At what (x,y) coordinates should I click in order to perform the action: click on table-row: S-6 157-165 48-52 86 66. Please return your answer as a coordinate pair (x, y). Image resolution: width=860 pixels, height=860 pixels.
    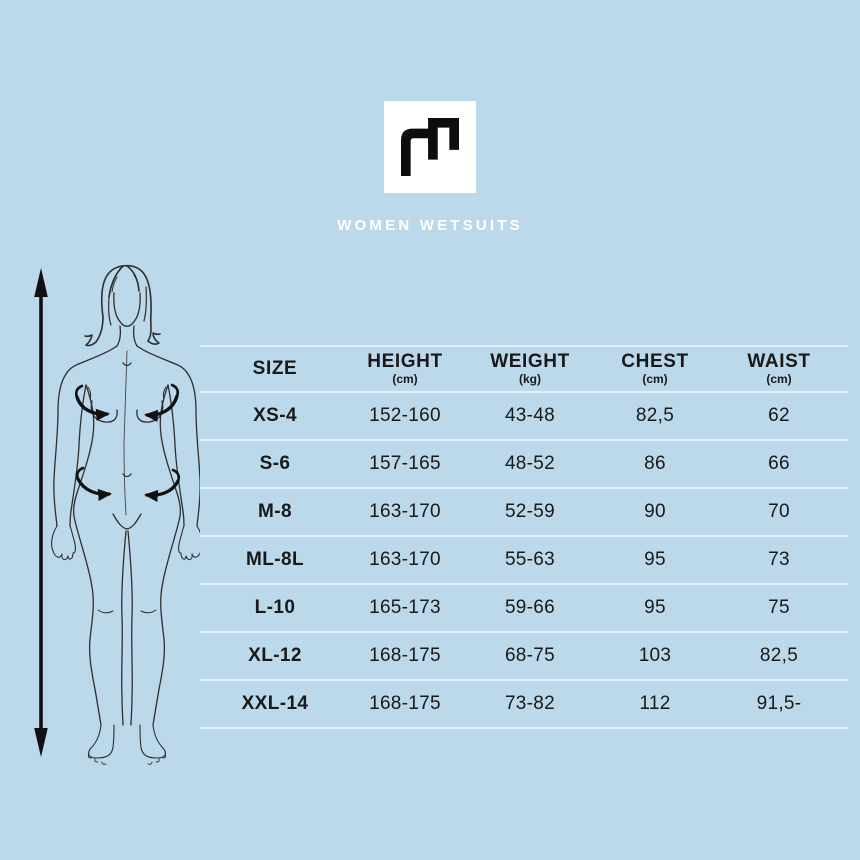
    Looking at the image, I should click on (524, 465).